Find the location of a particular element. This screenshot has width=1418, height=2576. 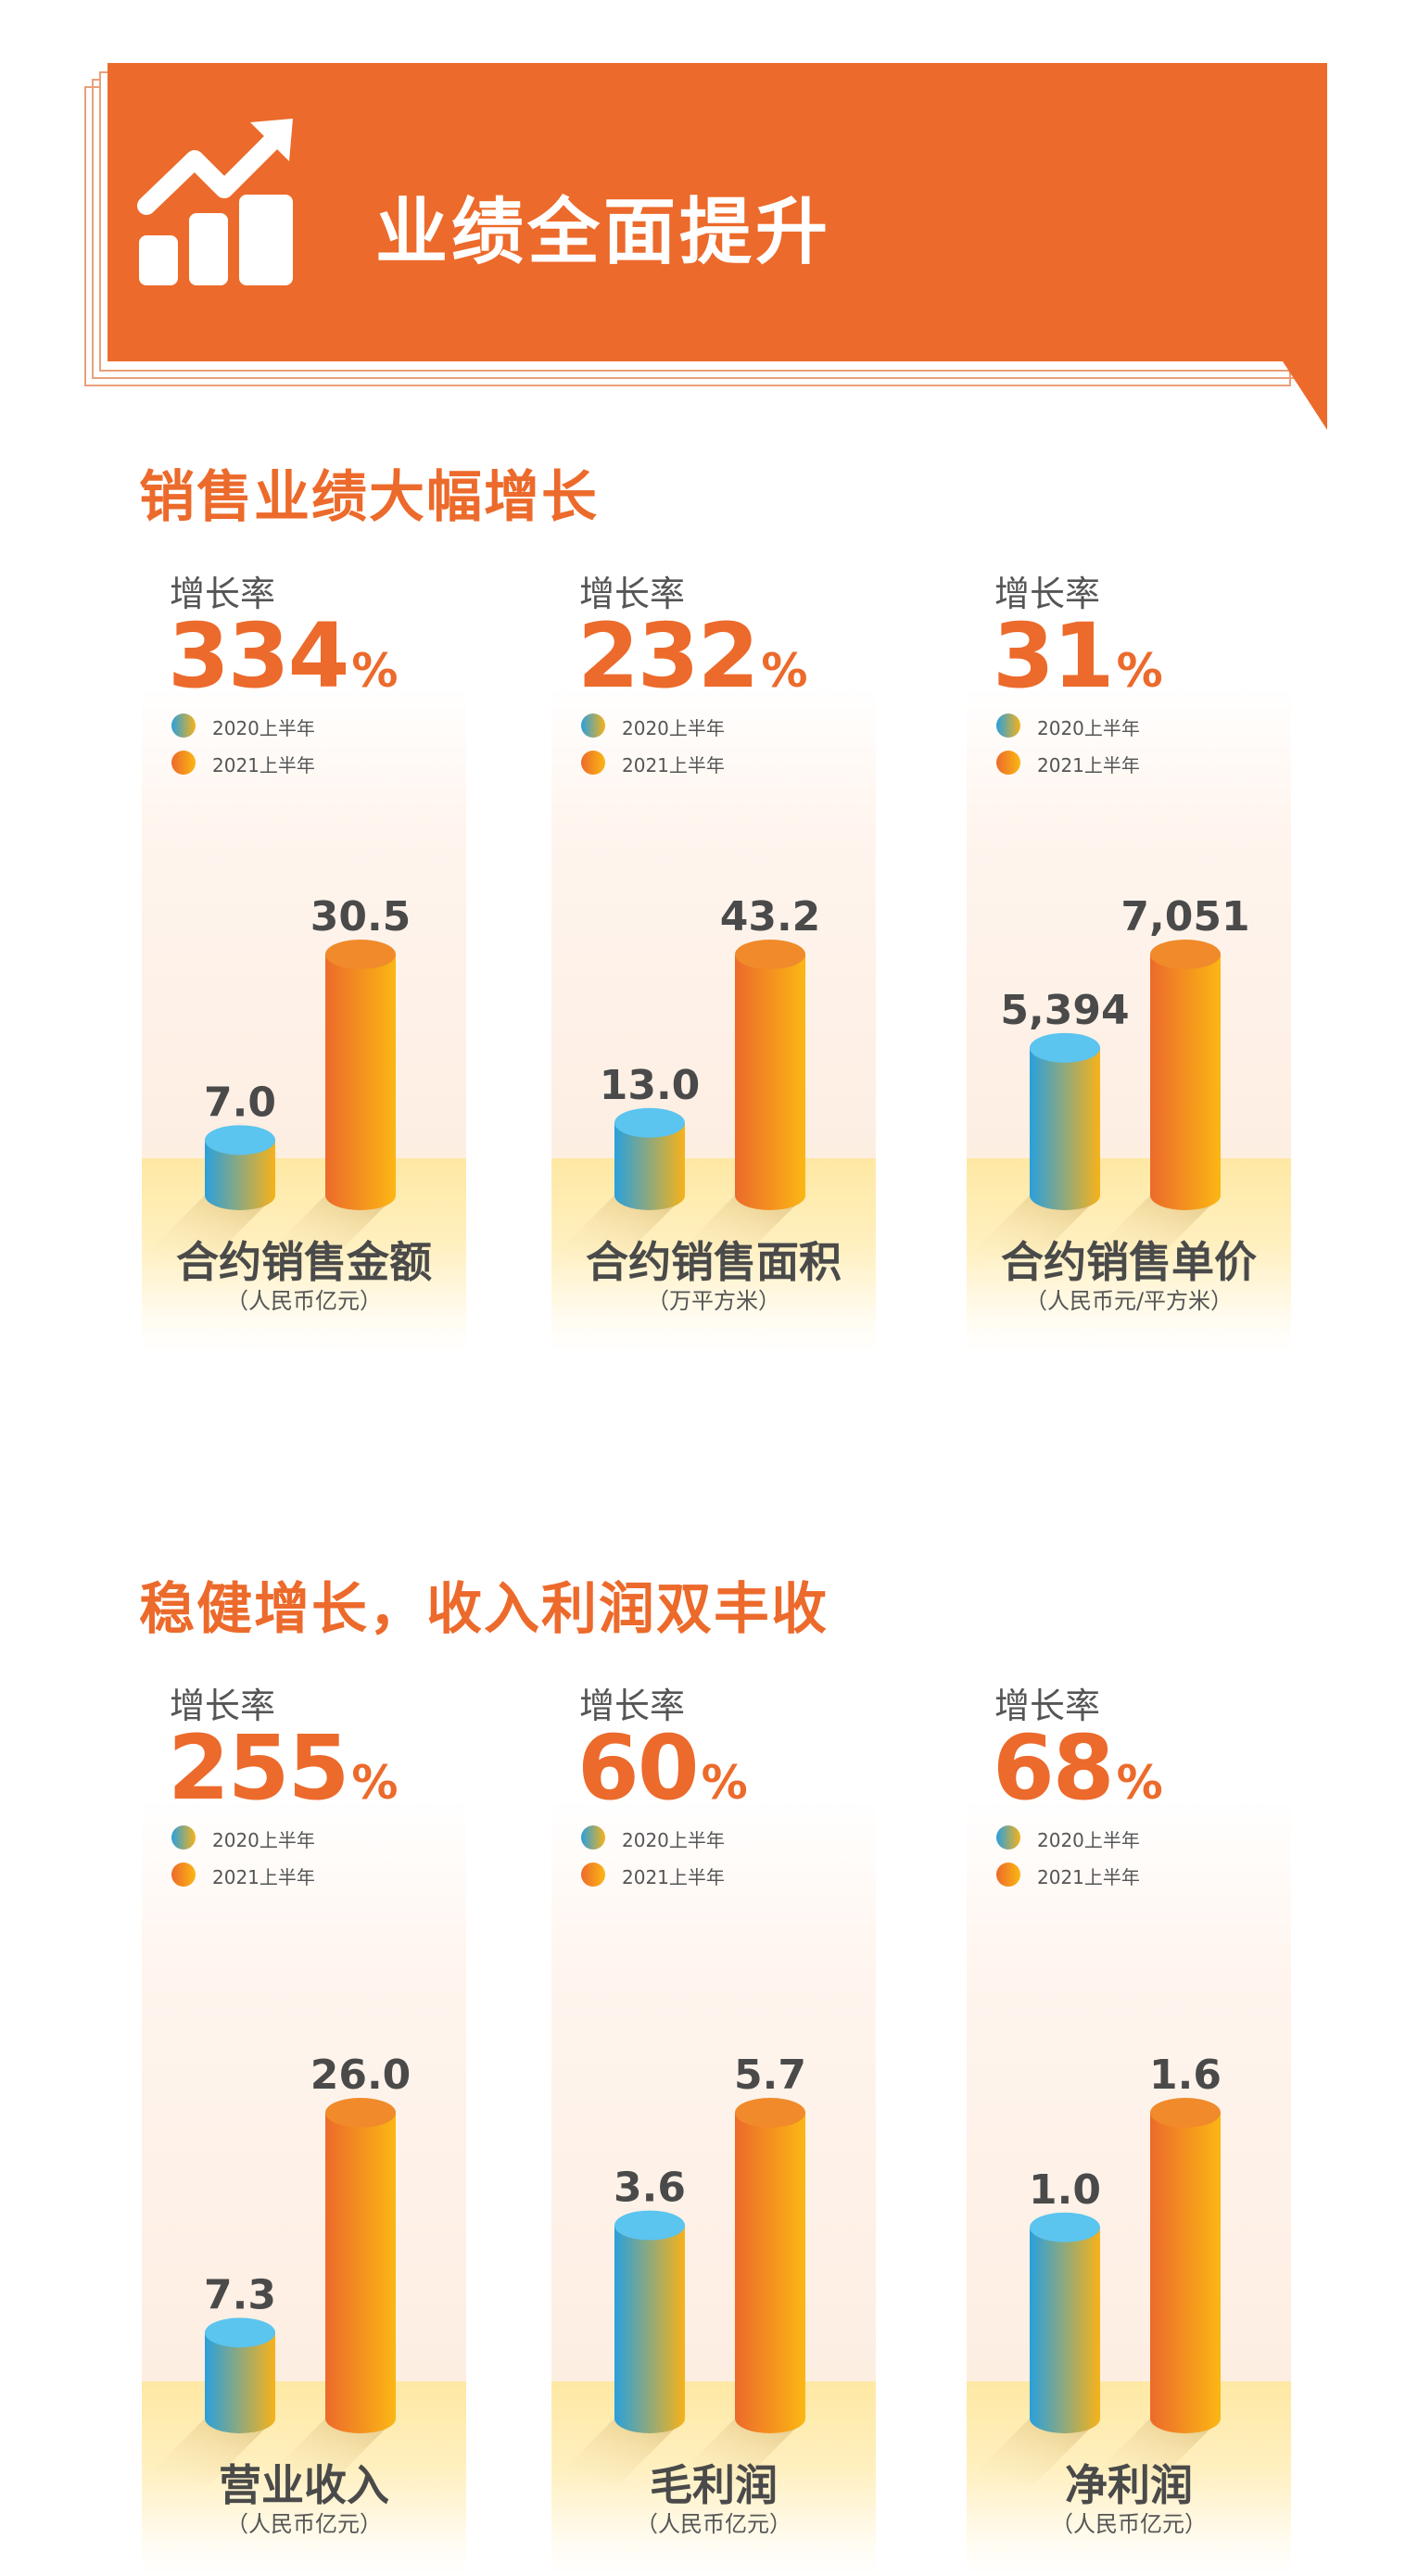

bar-value-label-2021: 30.5 is located at coordinates (361, 917).